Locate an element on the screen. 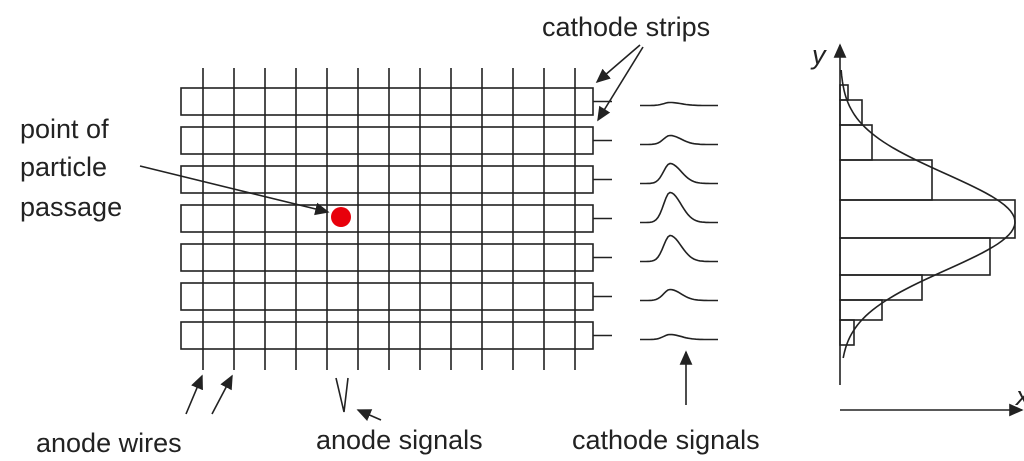 Image resolution: width=1024 pixels, height=461 pixels. label: anode wires is located at coordinates (109, 443).